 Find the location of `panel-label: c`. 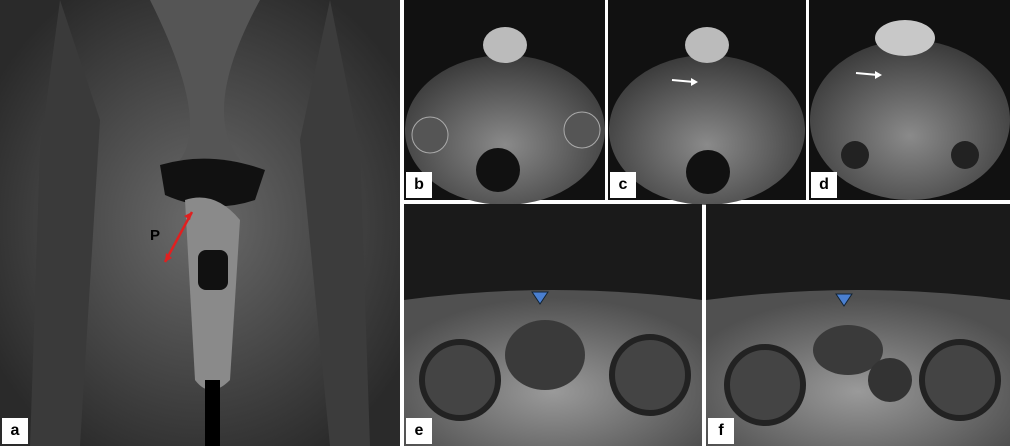

panel-label: c is located at coordinates (623, 184).